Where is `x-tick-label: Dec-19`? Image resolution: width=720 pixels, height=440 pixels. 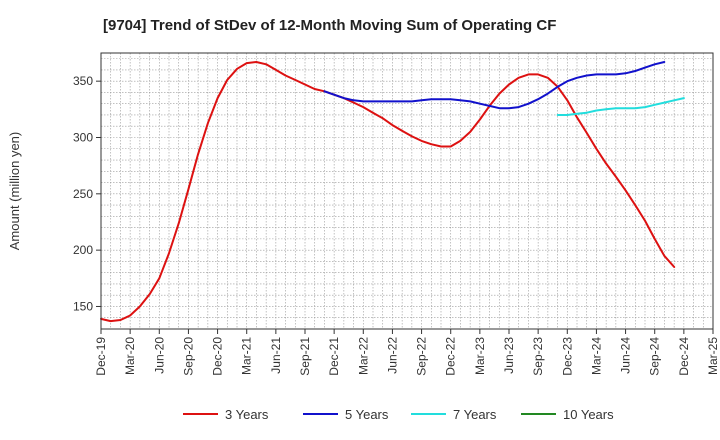 x-tick-label: Dec-19 is located at coordinates (101, 356).